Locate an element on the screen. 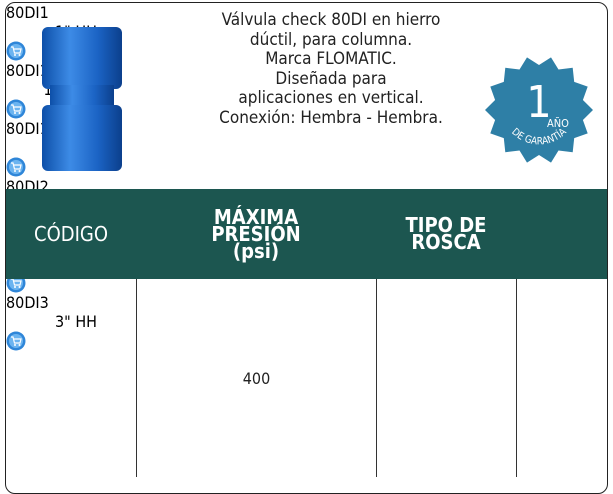 Image resolution: width=613 pixels, height=494 pixels. description-line: Válvula check 80DI en hierro is located at coordinates (331, 20).